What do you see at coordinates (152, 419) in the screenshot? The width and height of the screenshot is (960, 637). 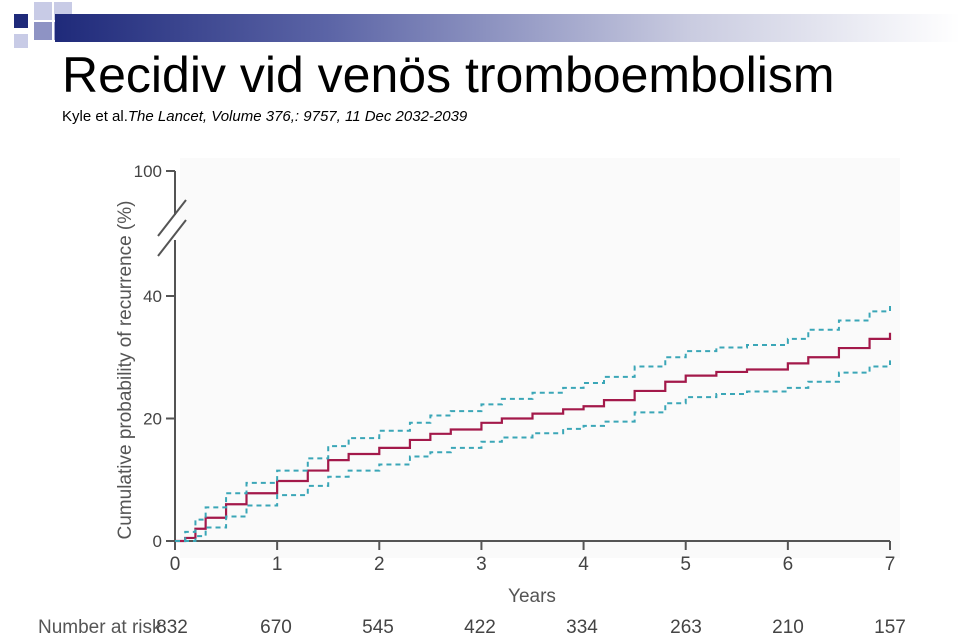 I see `y-tick-label: 20` at bounding box center [152, 419].